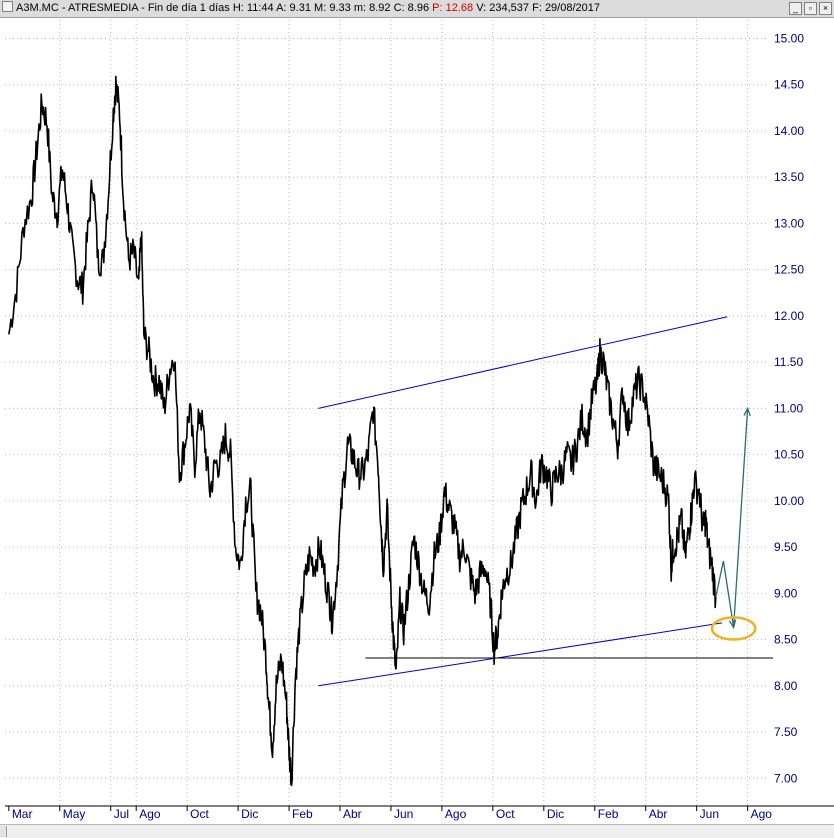 The width and height of the screenshot is (834, 838). What do you see at coordinates (789, 270) in the screenshot?
I see `y-tick-label: 12.50` at bounding box center [789, 270].